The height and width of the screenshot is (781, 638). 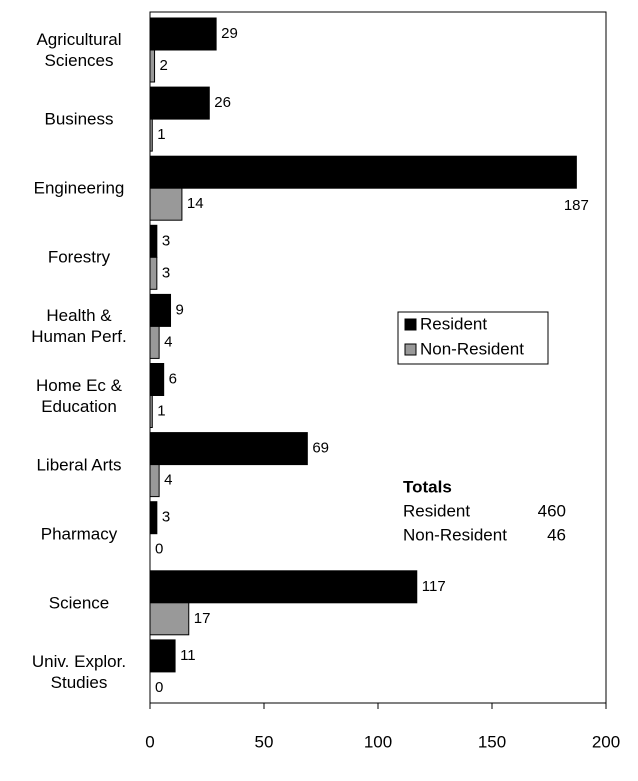 What do you see at coordinates (222, 102) in the screenshot?
I see `value-label: 26` at bounding box center [222, 102].